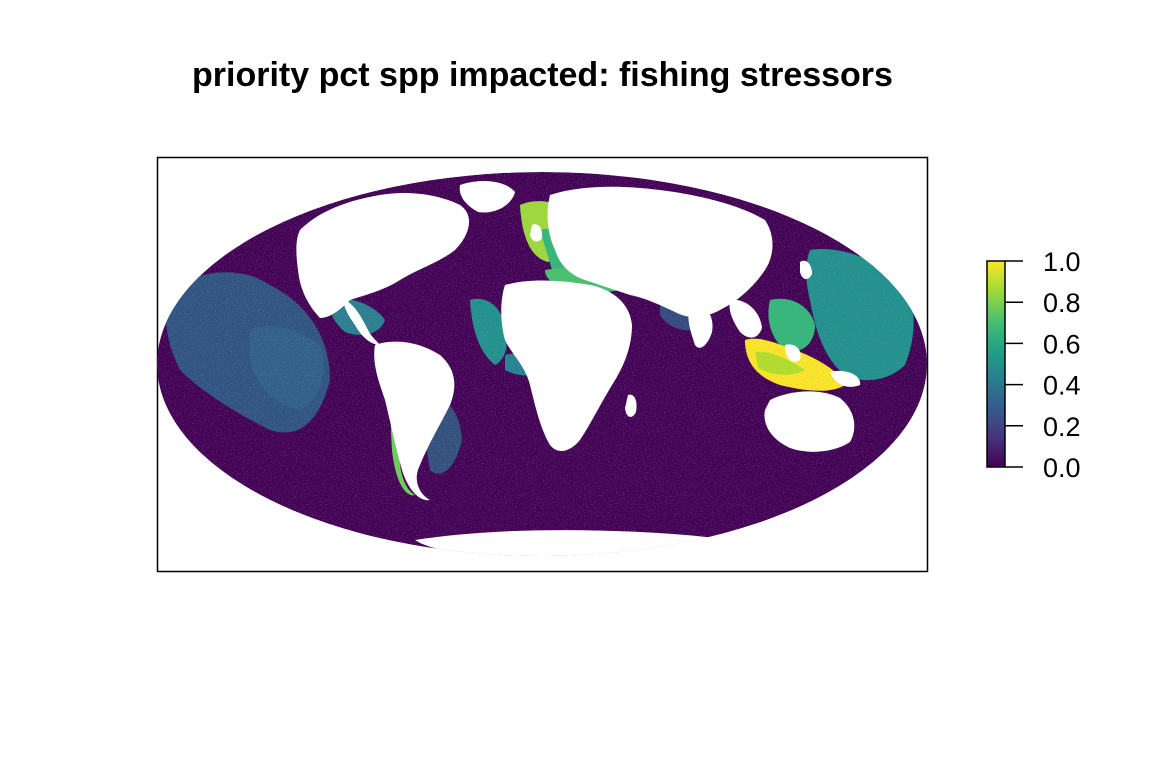 The height and width of the screenshot is (768, 1152). What do you see at coordinates (1062, 262) in the screenshot?
I see `legend-tick-label: 1.0` at bounding box center [1062, 262].